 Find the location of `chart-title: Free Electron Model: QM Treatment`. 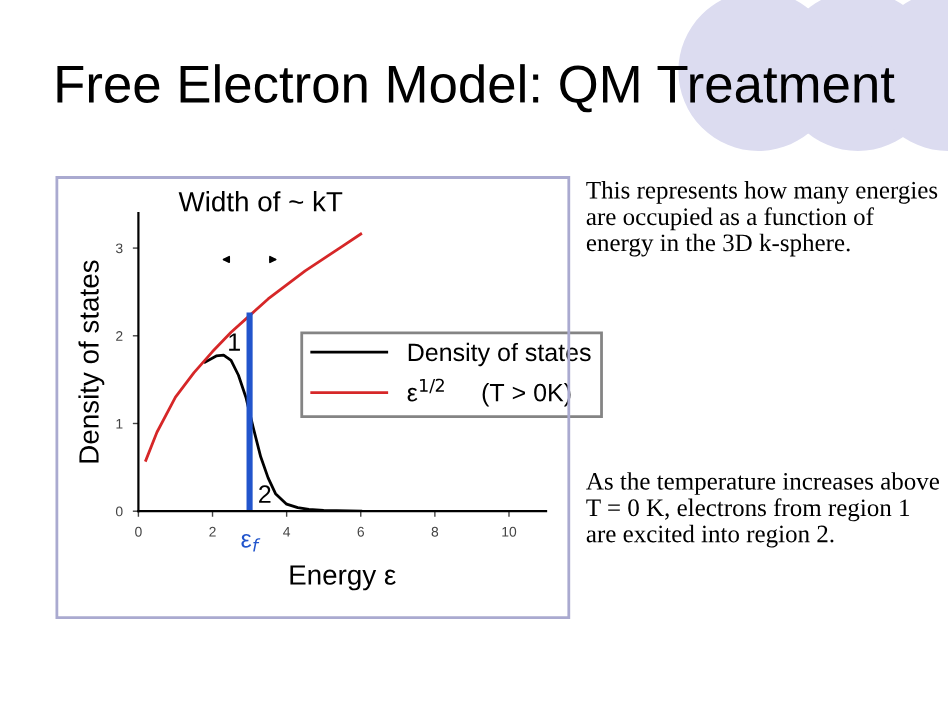

chart-title: Free Electron Model: QM Treatment is located at coordinates (476, 88).